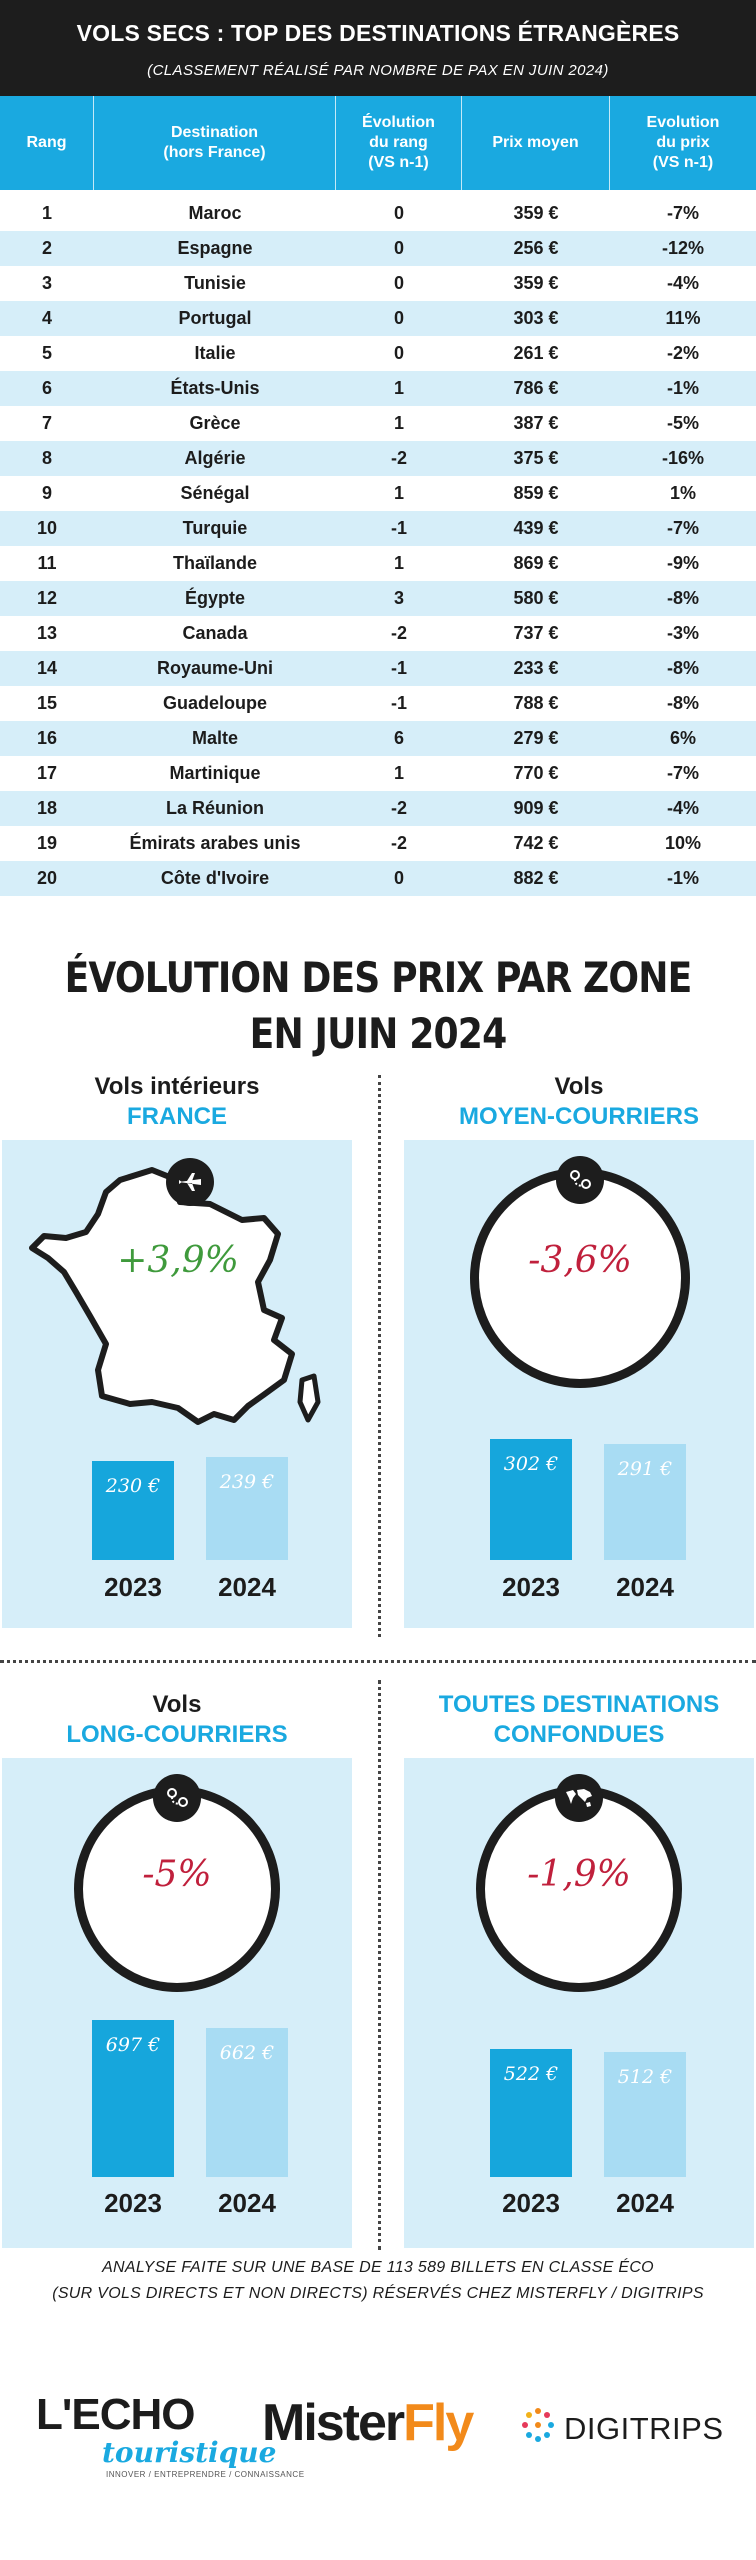  Describe the element at coordinates (46, 388) in the screenshot. I see `cell-rank: 6` at that location.